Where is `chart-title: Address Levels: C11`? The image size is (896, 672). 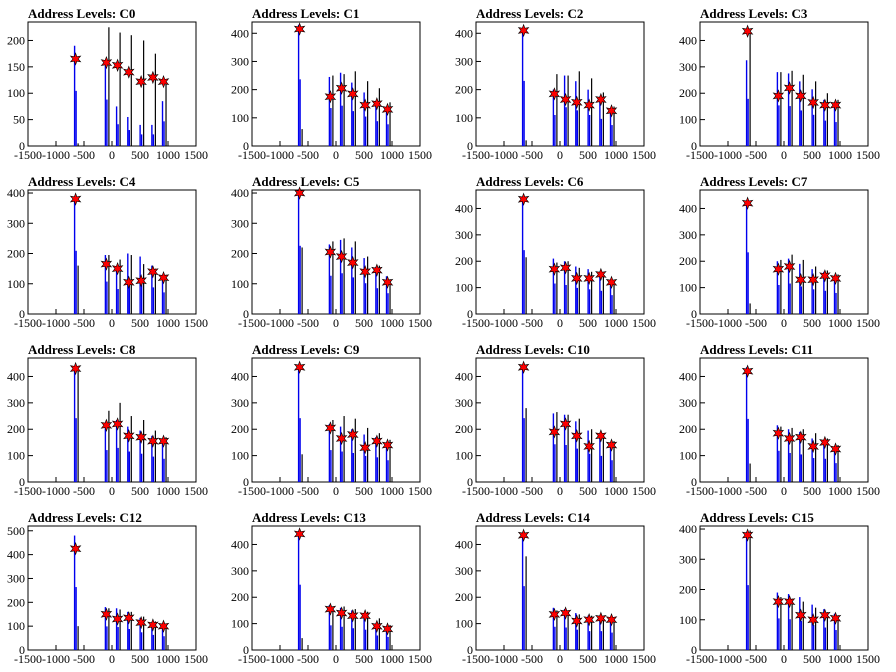 chart-title: Address Levels: C11 is located at coordinates (756, 349).